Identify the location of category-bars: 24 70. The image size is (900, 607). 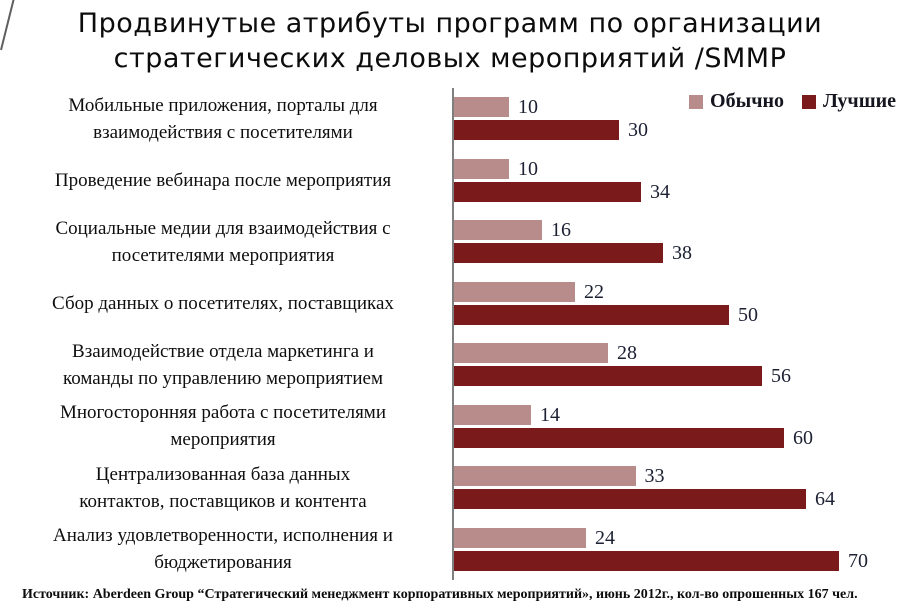
(676, 549).